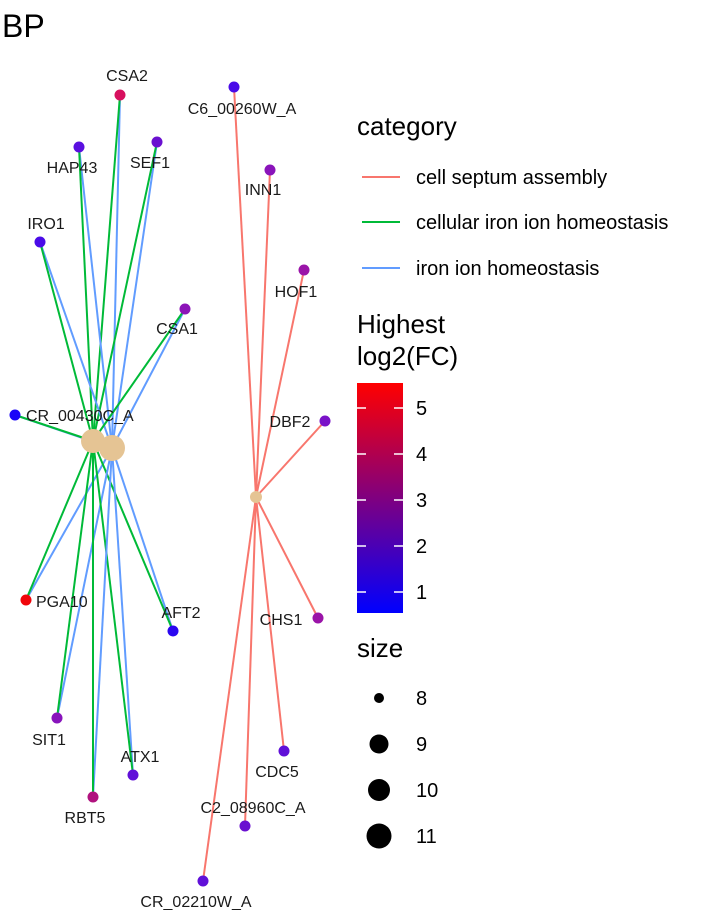 This screenshot has height=921, width=720. What do you see at coordinates (180, 613) in the screenshot?
I see `gene-label-aft2: AFT2` at bounding box center [180, 613].